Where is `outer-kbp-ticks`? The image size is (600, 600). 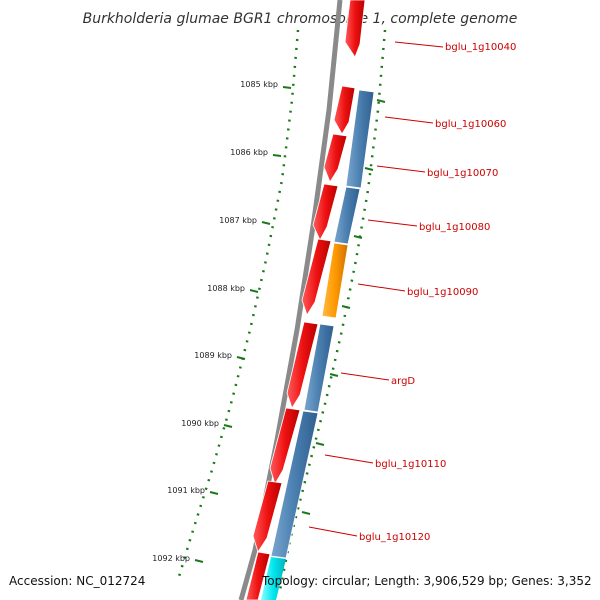
outer-kbp-ticks is located at coordinates (343, 307).